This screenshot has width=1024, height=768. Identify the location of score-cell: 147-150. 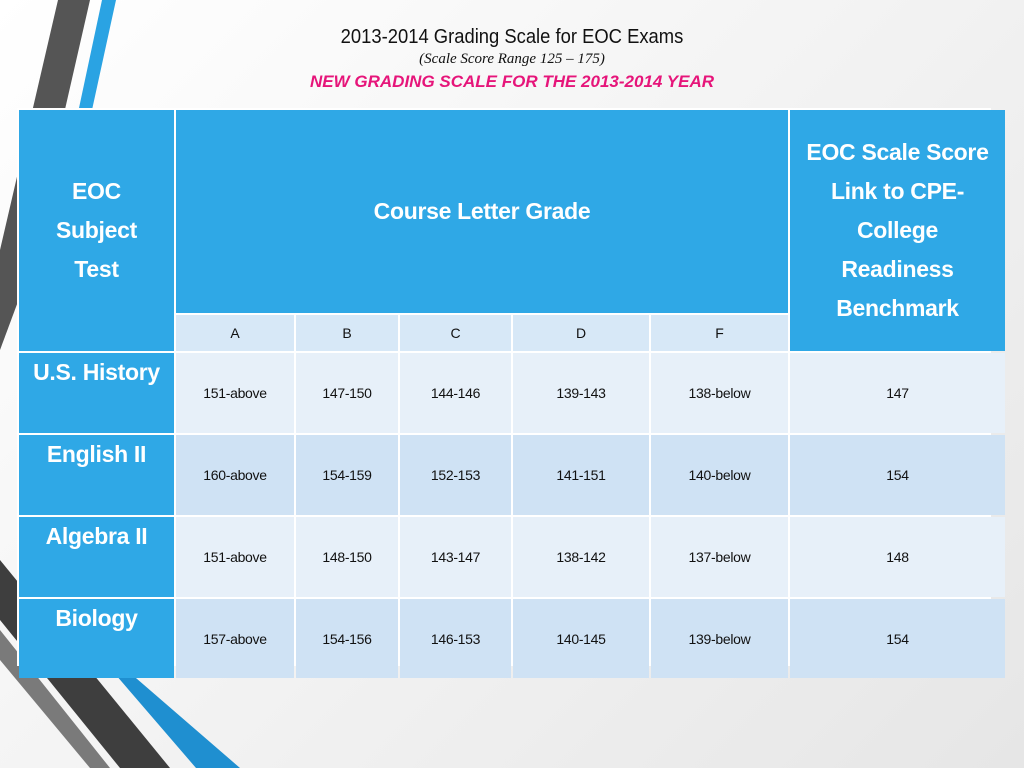
(347, 393).